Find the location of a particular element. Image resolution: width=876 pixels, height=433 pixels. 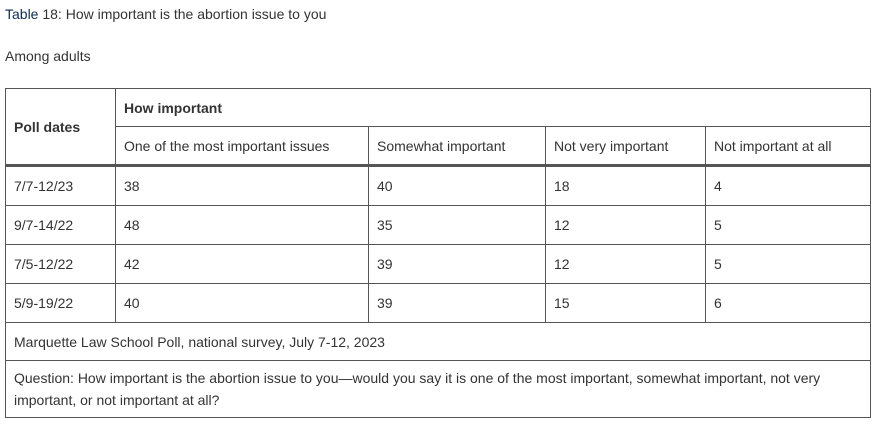

table-row: 7/5-12/22 42 39 12 5 is located at coordinates (438, 264).